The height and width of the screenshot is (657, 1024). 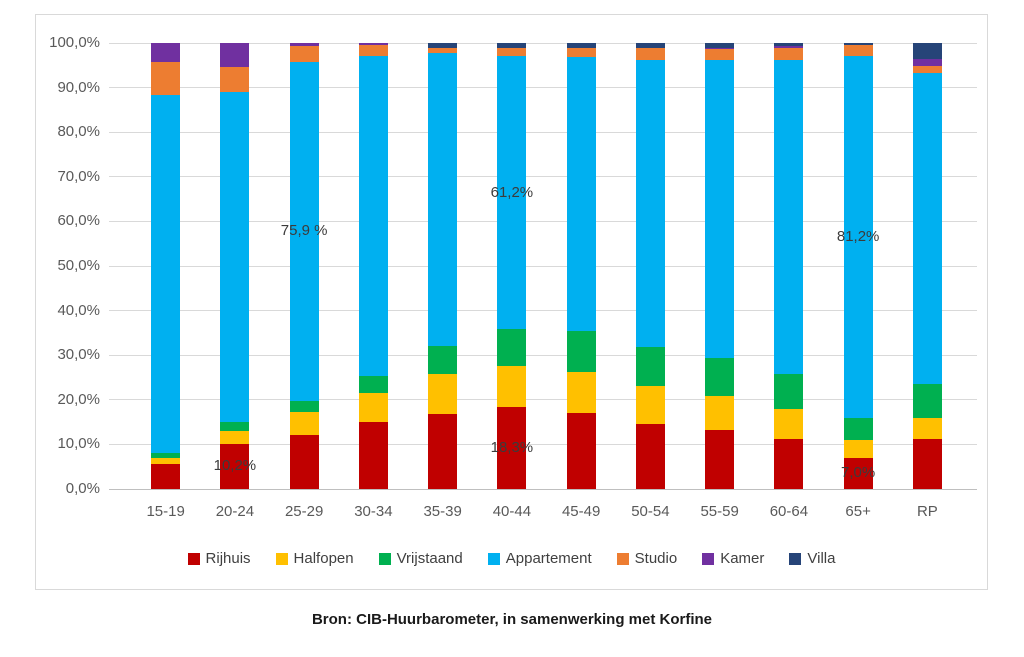 What do you see at coordinates (165, 511) in the screenshot?
I see `x-axis-label-15-19: 15-19` at bounding box center [165, 511].